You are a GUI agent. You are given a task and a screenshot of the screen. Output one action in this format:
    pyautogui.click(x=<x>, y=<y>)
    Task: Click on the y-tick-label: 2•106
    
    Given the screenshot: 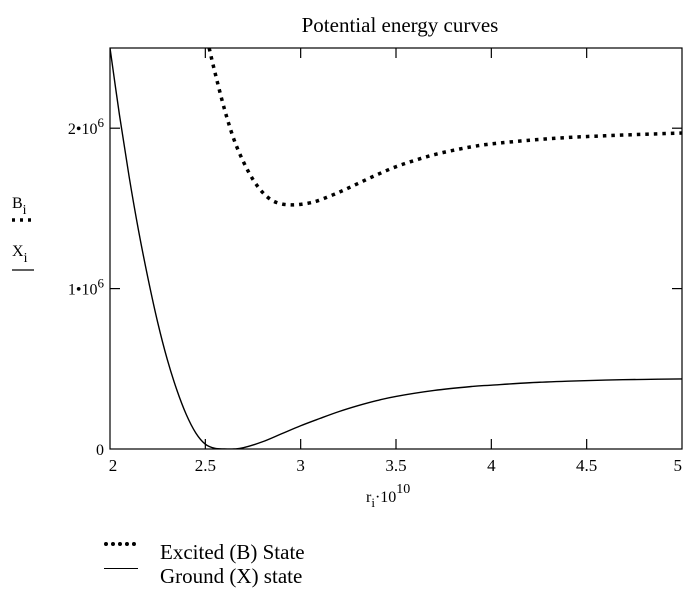 What is the action you would take?
    pyautogui.click(x=86, y=126)
    